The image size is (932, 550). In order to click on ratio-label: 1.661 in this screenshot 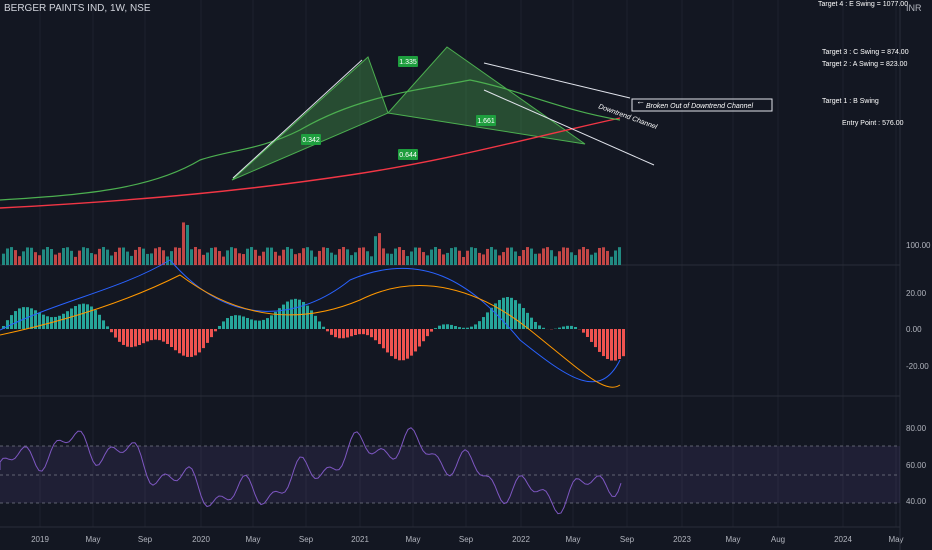, I will do `click(486, 121)`.